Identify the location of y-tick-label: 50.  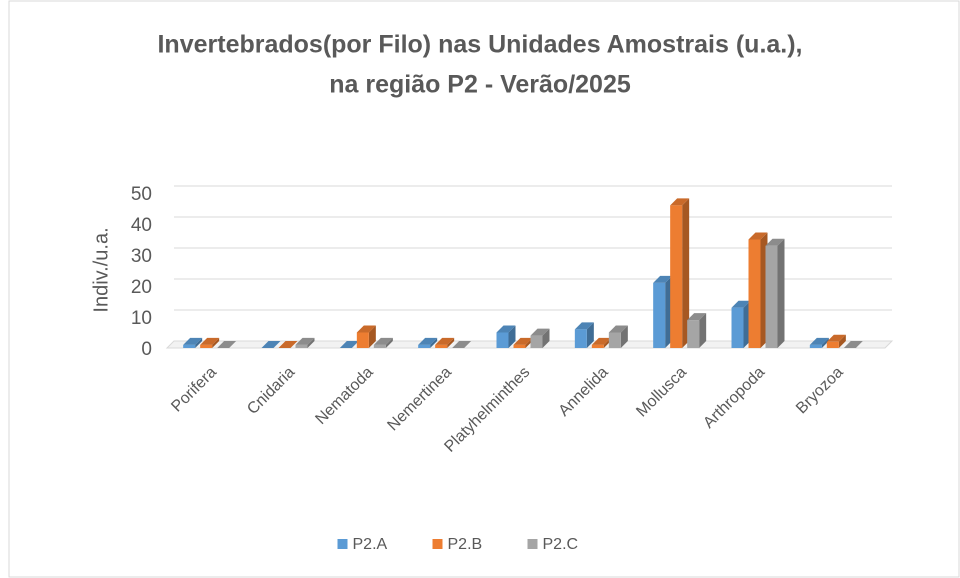
(141, 194).